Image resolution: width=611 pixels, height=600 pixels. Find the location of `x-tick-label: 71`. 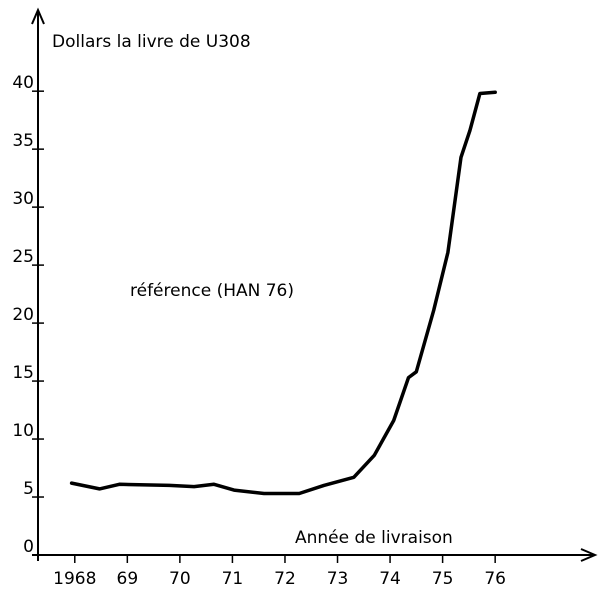

x-tick-label: 71 is located at coordinates (233, 579).